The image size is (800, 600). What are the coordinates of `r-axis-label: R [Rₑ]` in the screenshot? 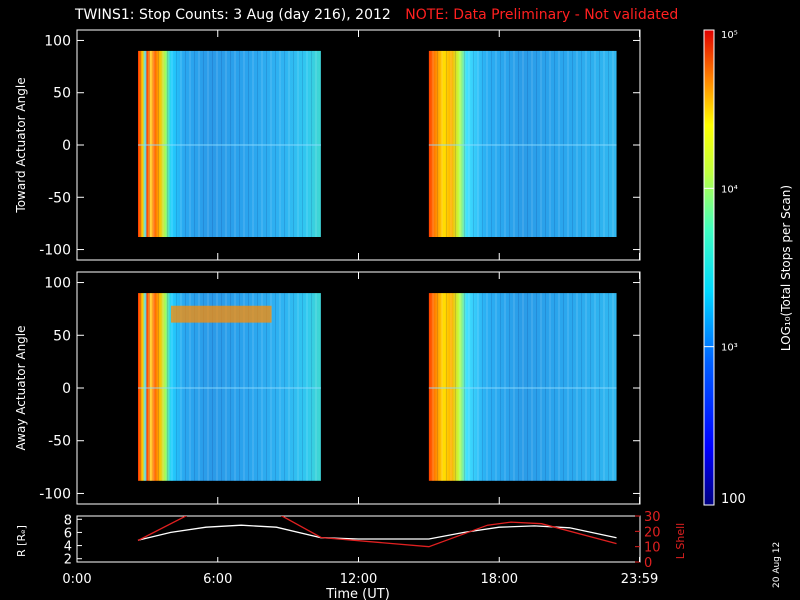 It's located at (21, 541).